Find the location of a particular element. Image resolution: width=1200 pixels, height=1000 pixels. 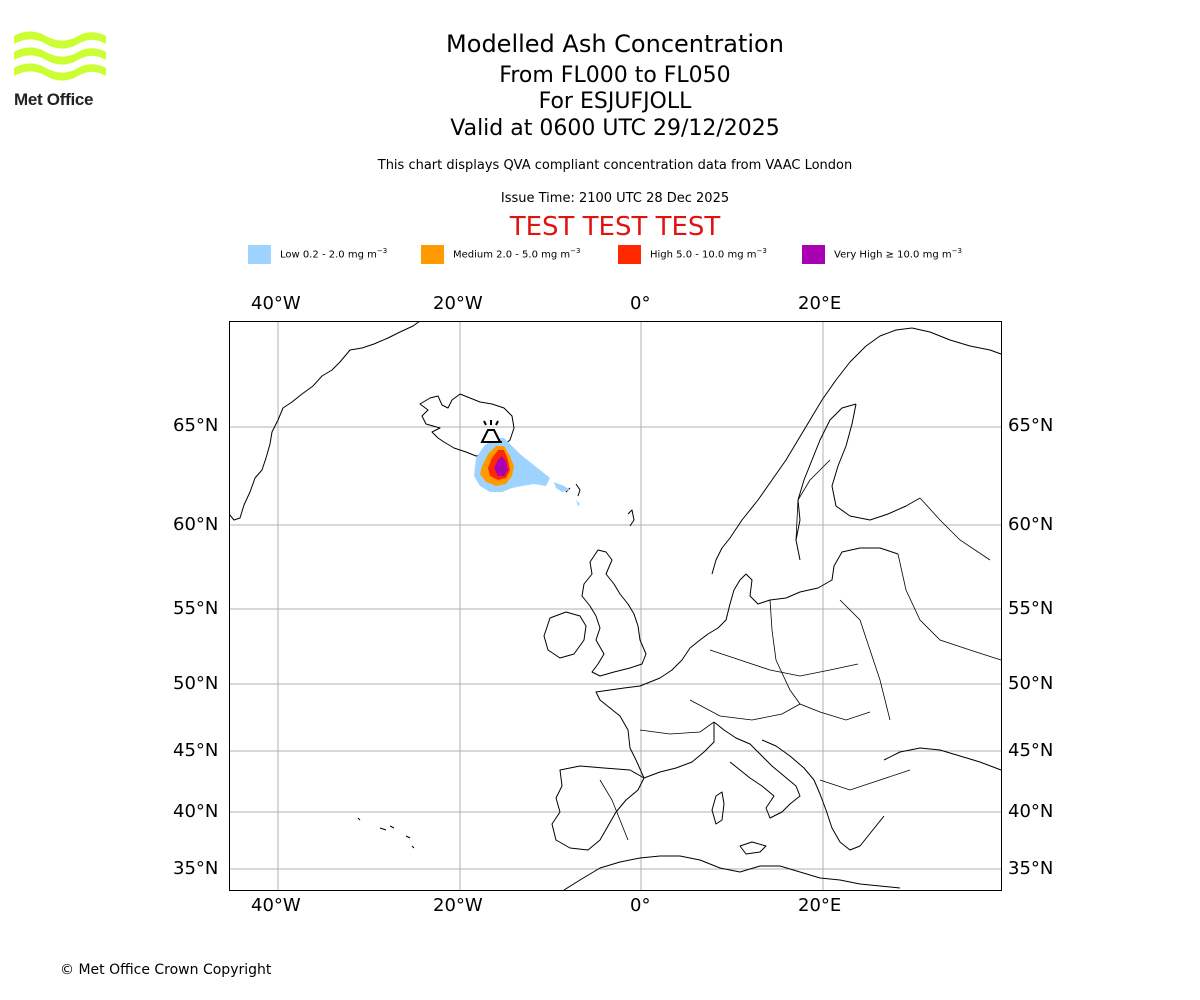

lat-label-right-55n: 55°N is located at coordinates (1031, 608).